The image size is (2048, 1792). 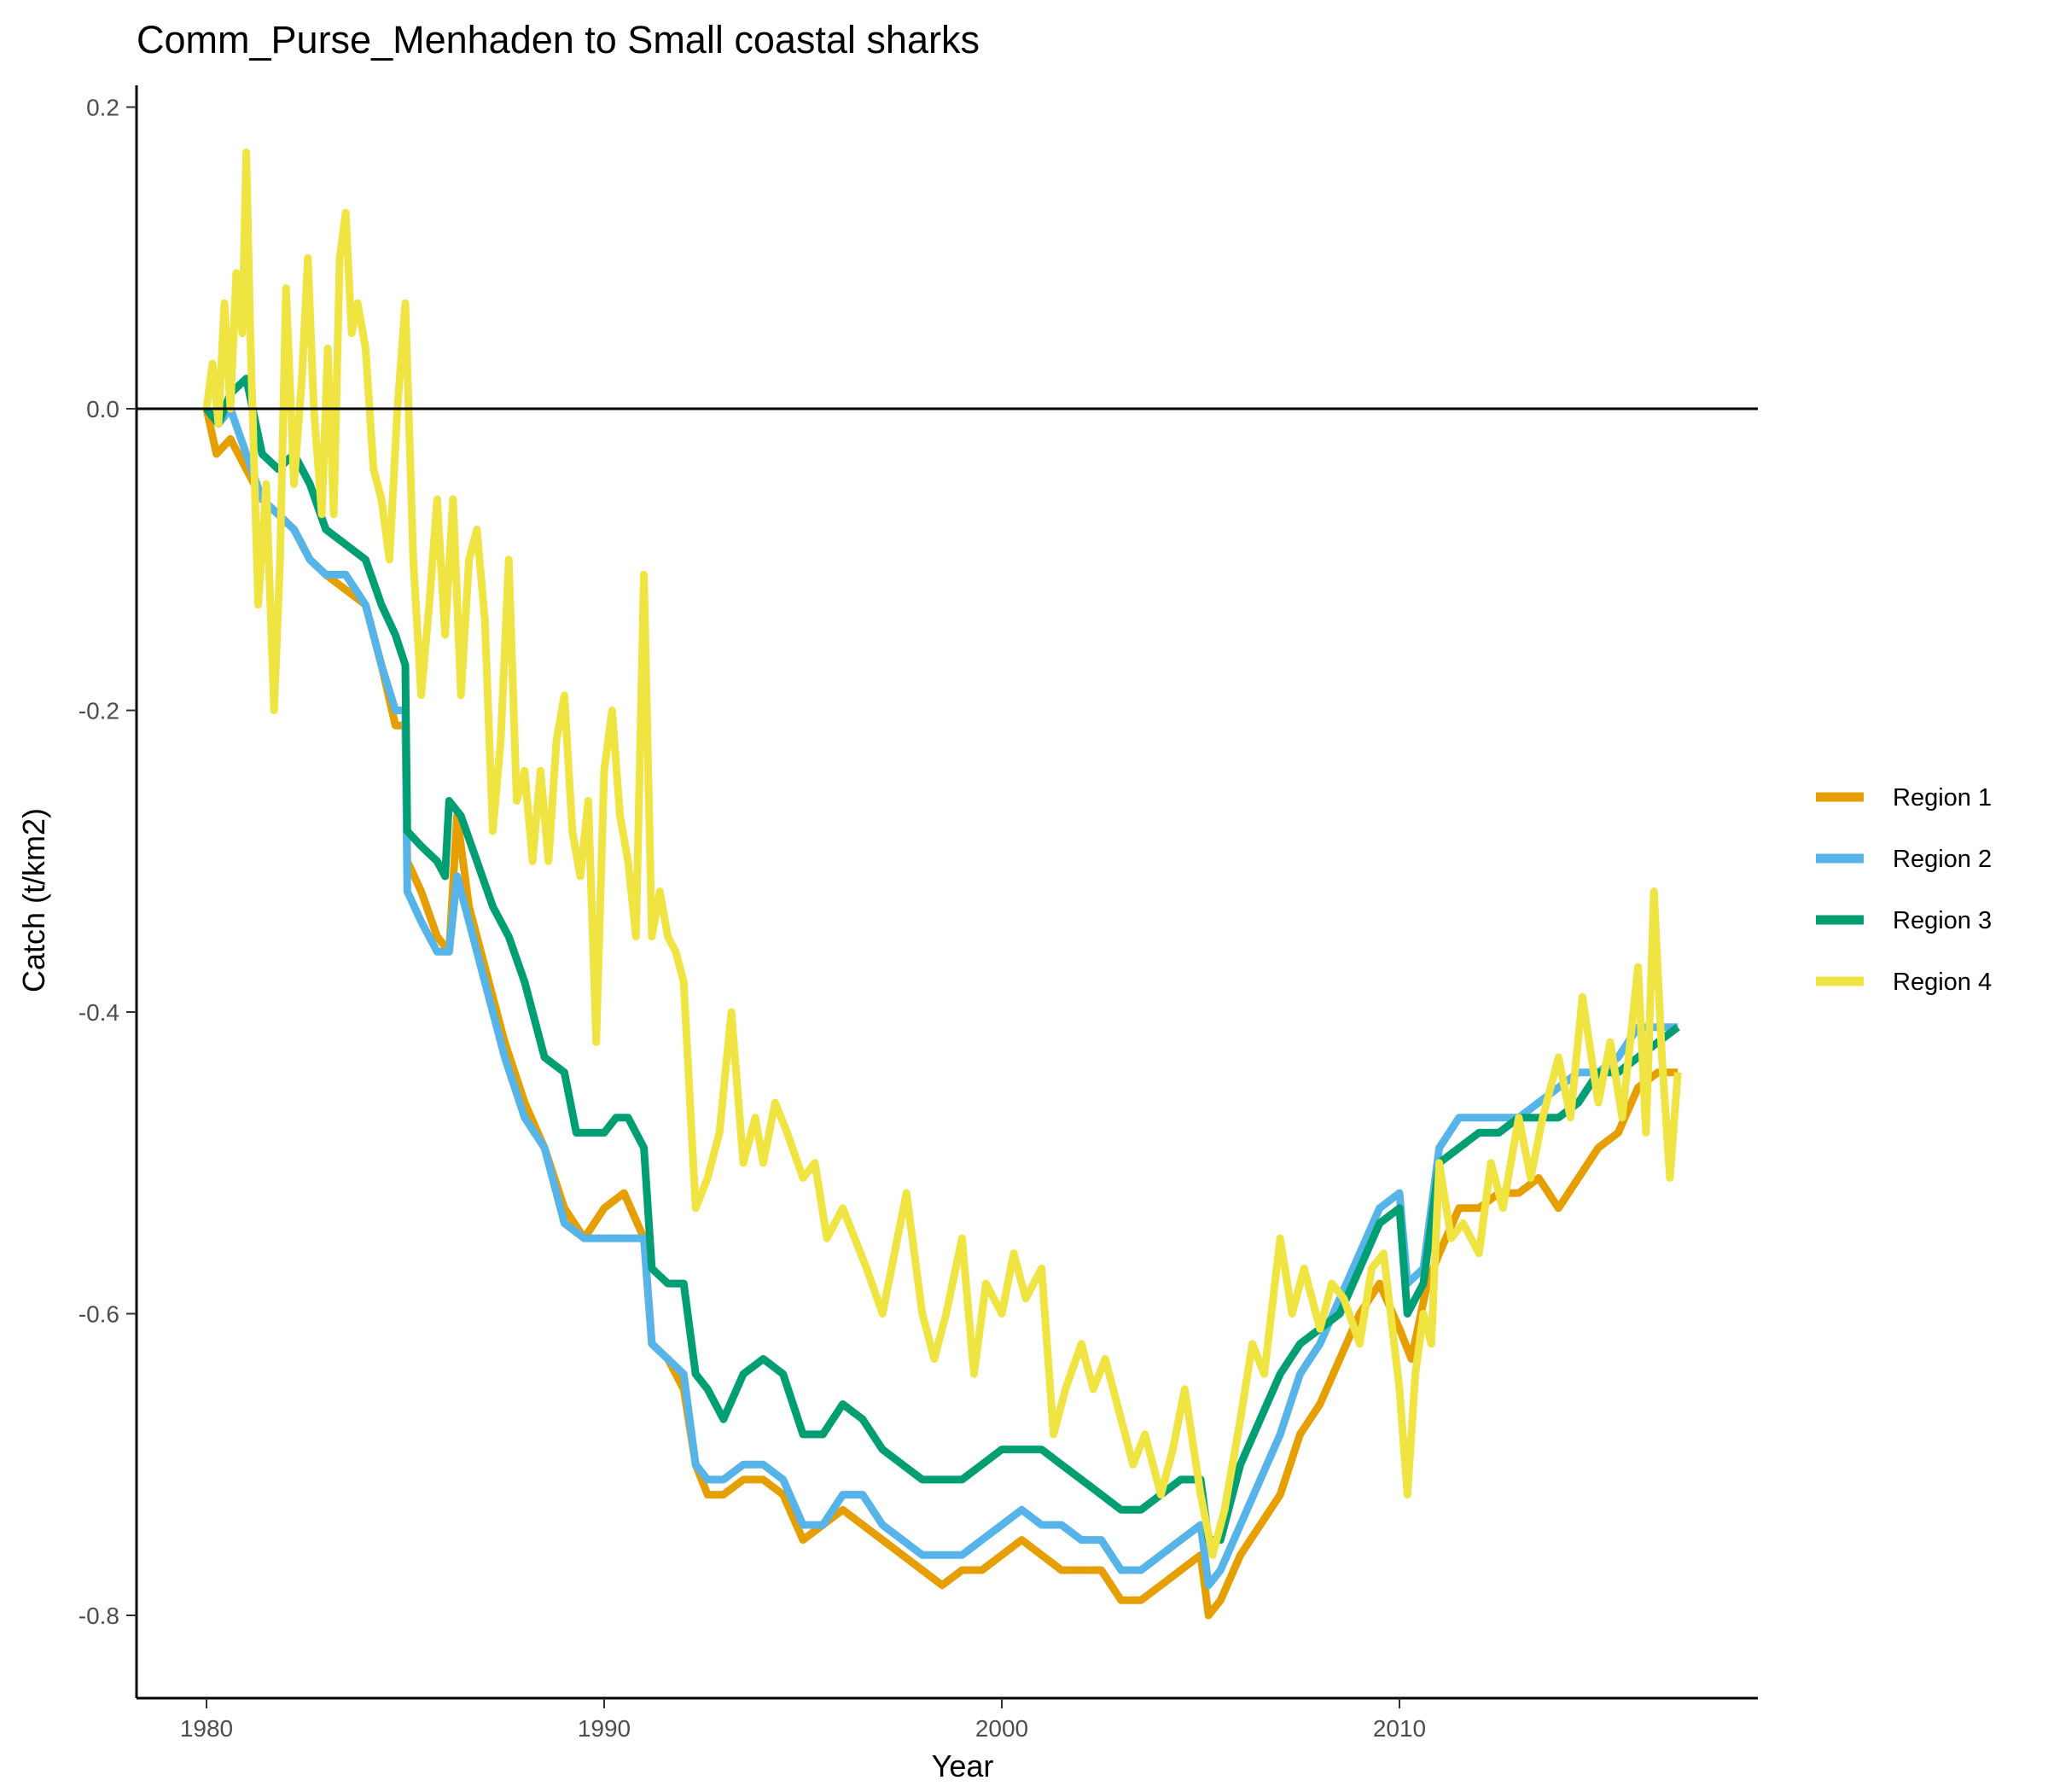 I want to click on legend: Region 1 Region 2 Region 3 Region 4, so click(x=1904, y=890).